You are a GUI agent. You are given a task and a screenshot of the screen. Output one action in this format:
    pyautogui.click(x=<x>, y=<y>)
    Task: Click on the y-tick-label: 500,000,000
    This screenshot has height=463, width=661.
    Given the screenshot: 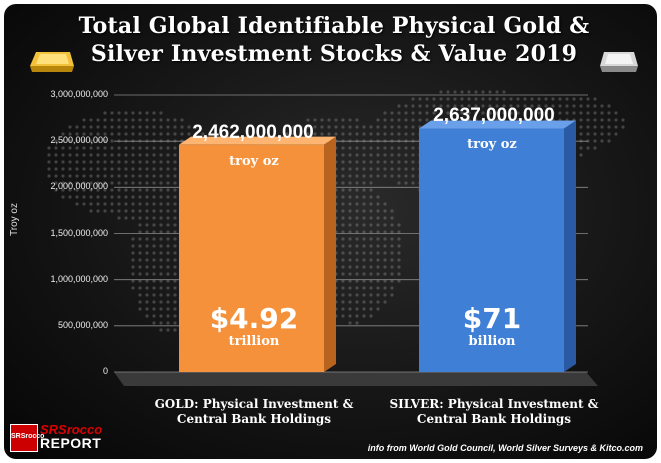 What is the action you would take?
    pyautogui.click(x=82, y=324)
    